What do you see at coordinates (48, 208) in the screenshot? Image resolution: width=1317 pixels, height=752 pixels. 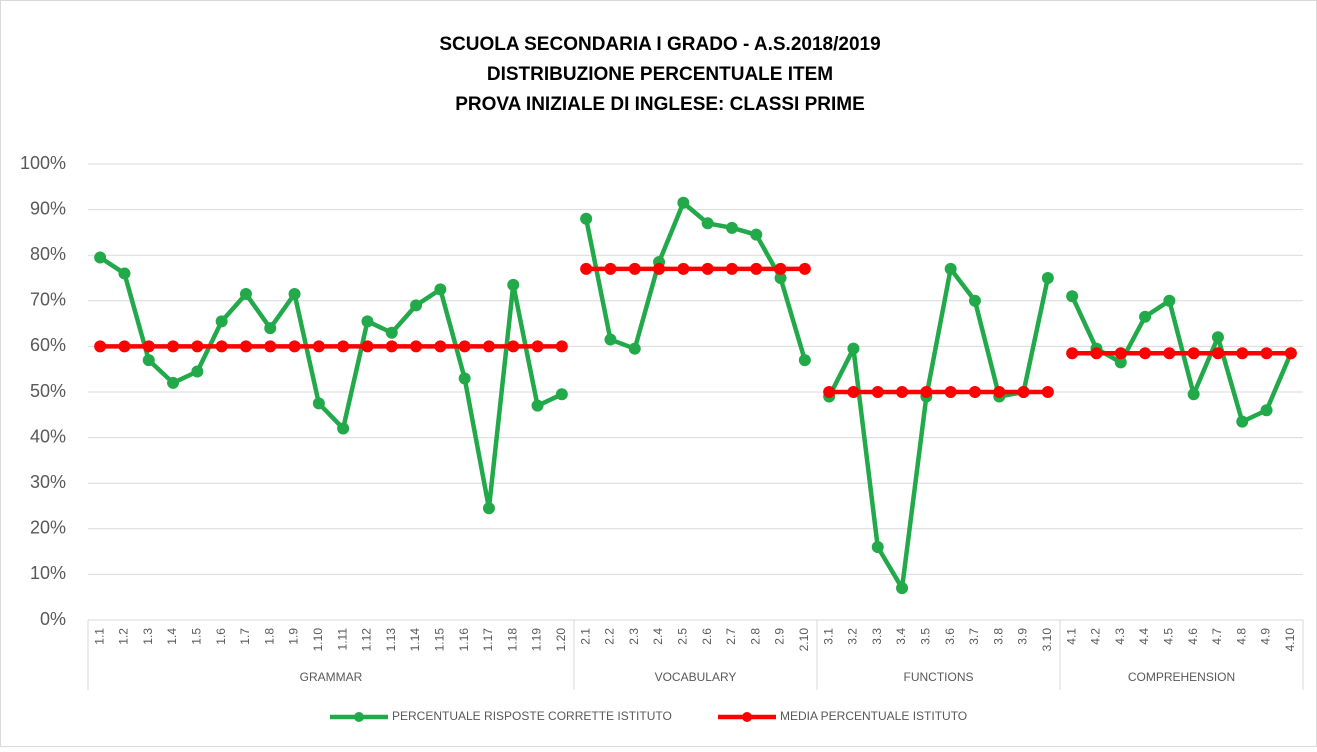 I see `y-tick-label: 90%` at bounding box center [48, 208].